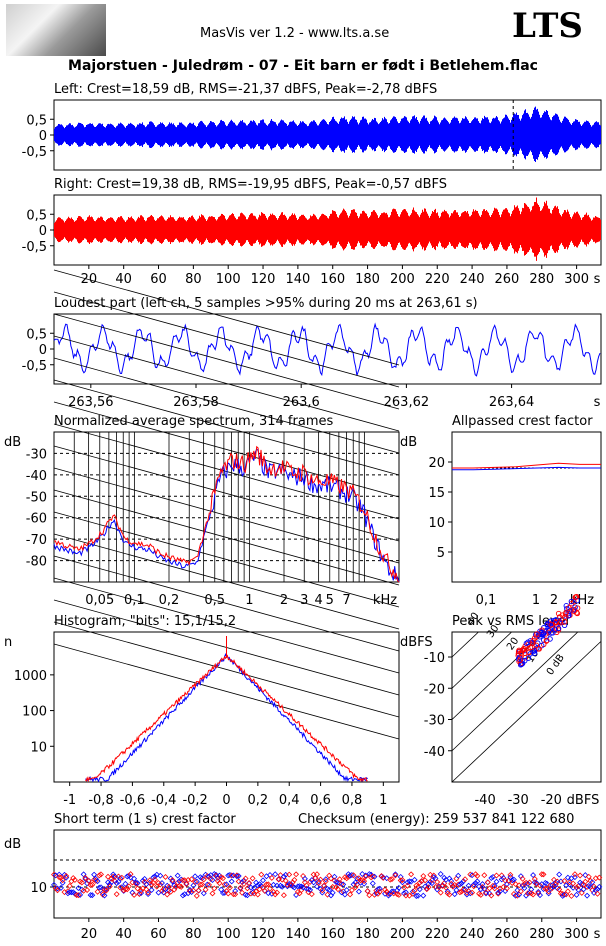 This screenshot has height=946, width=606. What do you see at coordinates (367, 934) in the screenshot?
I see `crest-xtick-label: 180` at bounding box center [367, 934].